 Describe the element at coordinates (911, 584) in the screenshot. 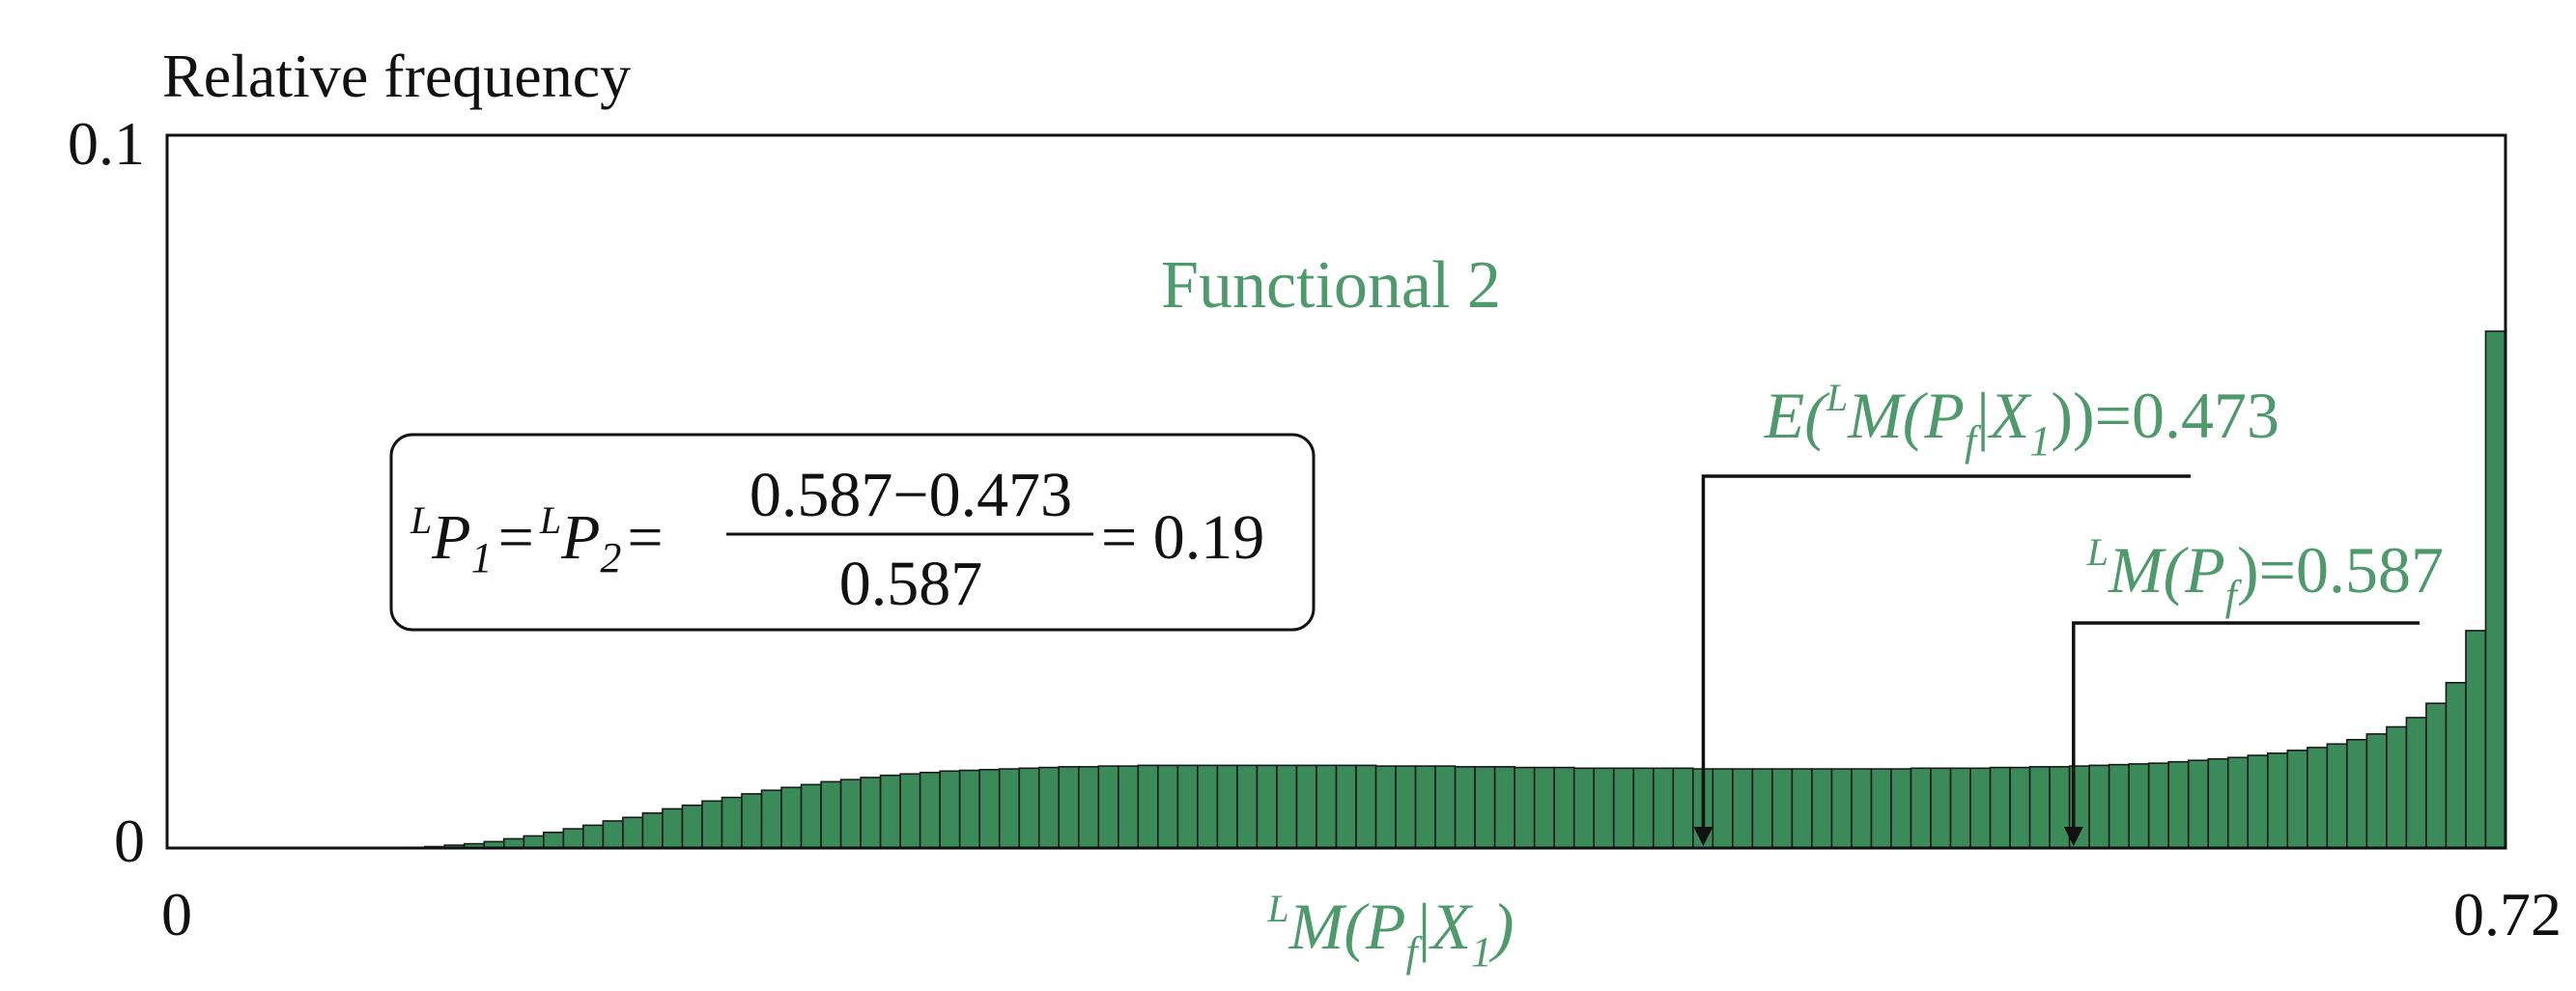

I see `formula-denominator: 0.587` at that location.